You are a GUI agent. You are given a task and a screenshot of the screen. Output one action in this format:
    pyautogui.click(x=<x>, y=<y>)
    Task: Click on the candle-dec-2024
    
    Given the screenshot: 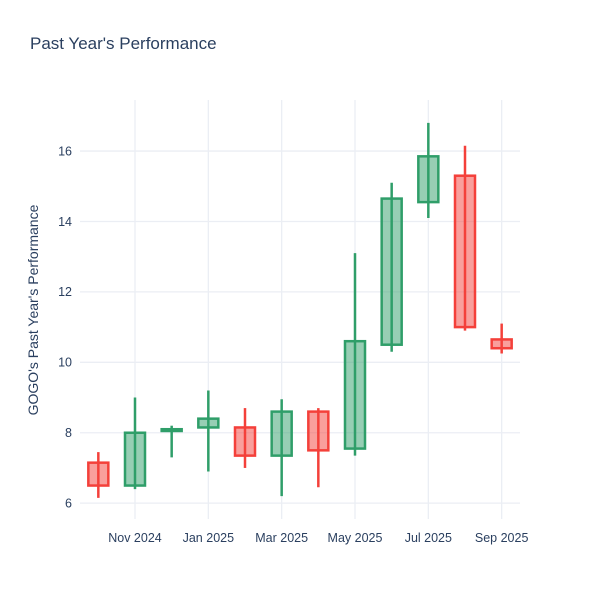 What is the action you would take?
    pyautogui.click(x=171, y=441)
    